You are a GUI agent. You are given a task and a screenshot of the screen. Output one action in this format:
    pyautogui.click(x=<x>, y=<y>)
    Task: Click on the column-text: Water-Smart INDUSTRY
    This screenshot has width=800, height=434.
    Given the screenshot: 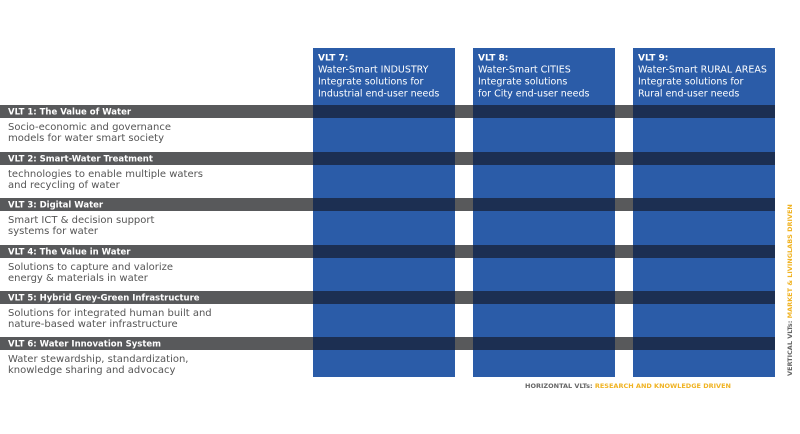 What is the action you would take?
    pyautogui.click(x=373, y=70)
    